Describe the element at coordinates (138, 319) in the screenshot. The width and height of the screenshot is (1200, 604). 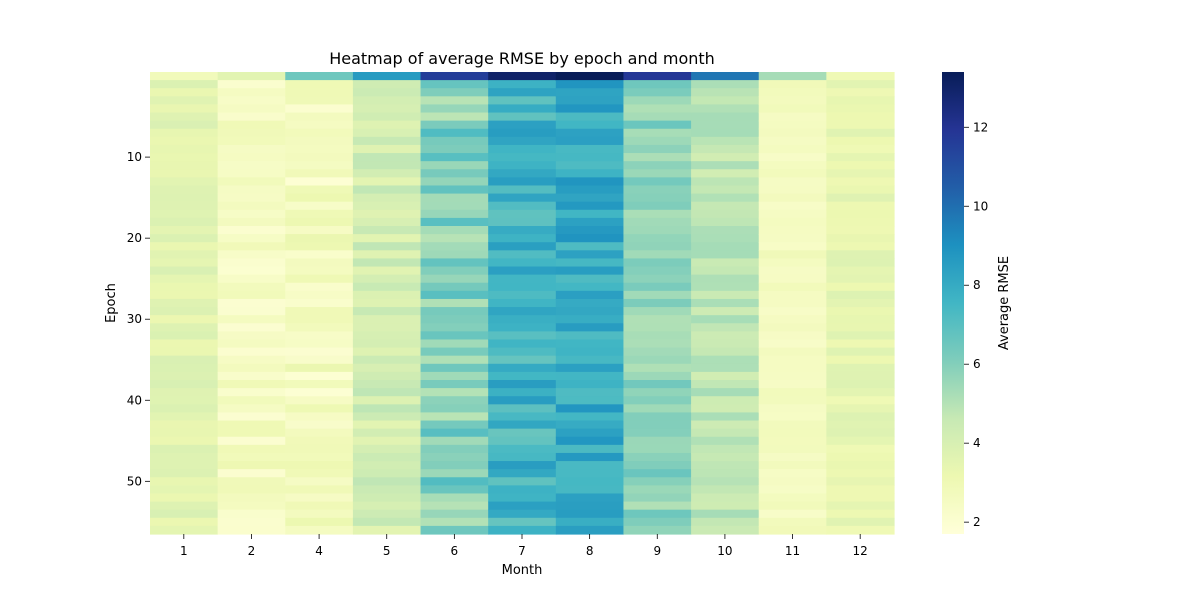
I see `y-axis-ticks: 10 20 30 40 50` at that location.